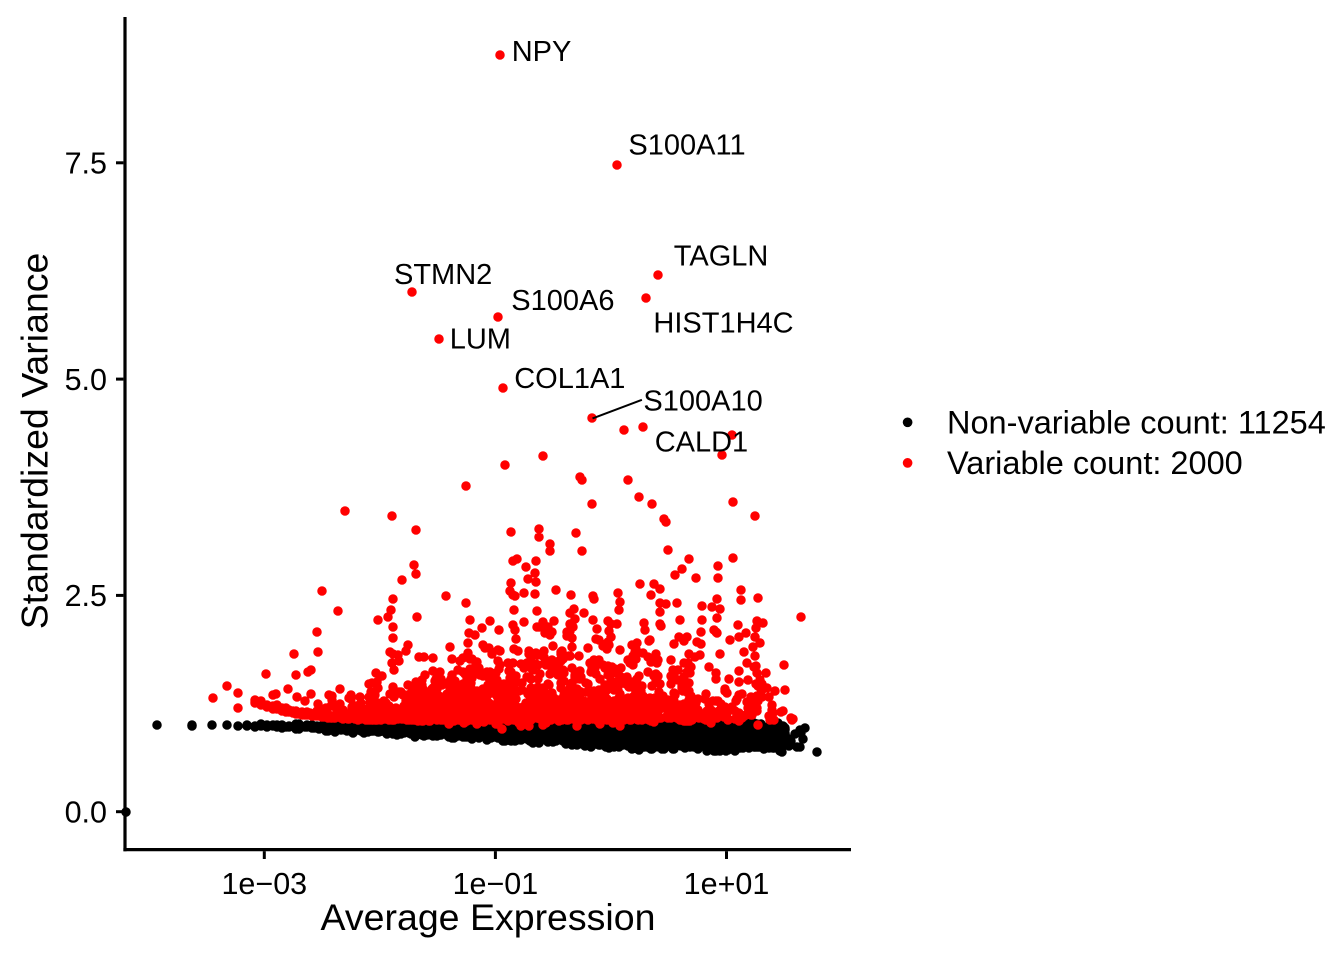  Describe the element at coordinates (1136, 423) in the screenshot. I see `svg-text: Non-variable count: 11254` at that location.